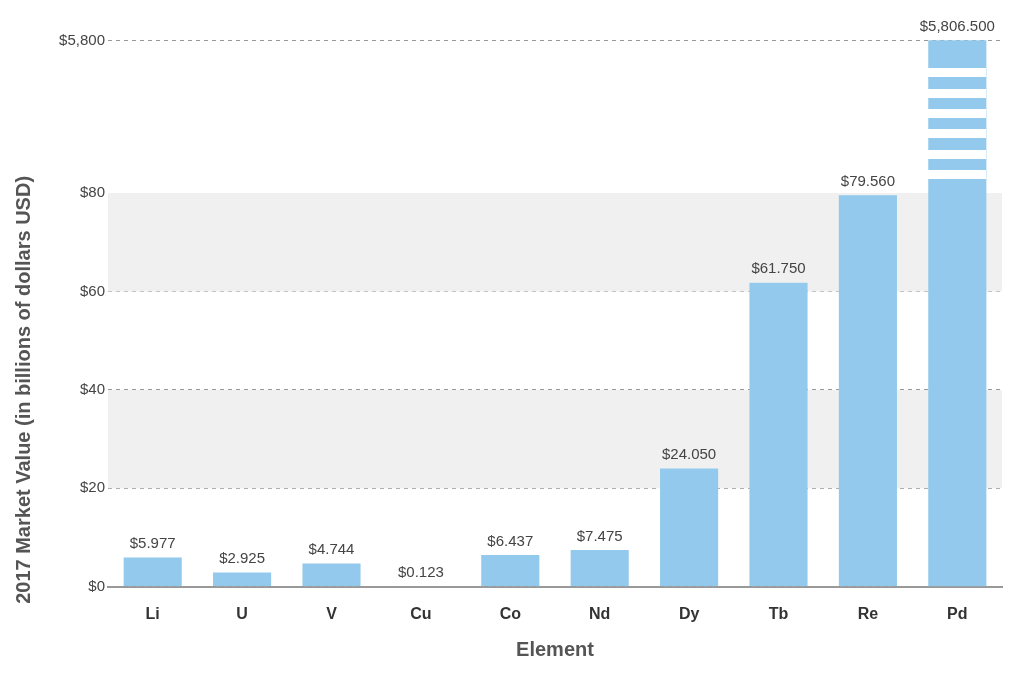  What do you see at coordinates (868, 180) in the screenshot?
I see `data-label: $79.560` at bounding box center [868, 180].